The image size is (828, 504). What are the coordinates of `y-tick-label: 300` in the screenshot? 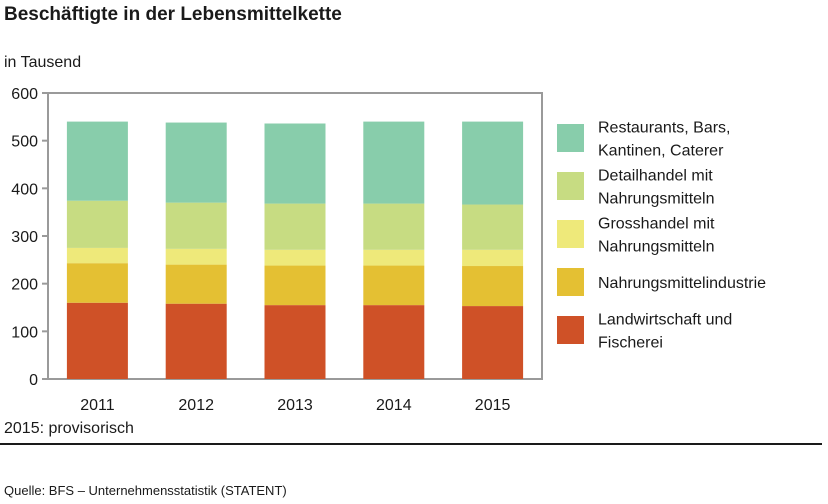 It's located at (24, 237).